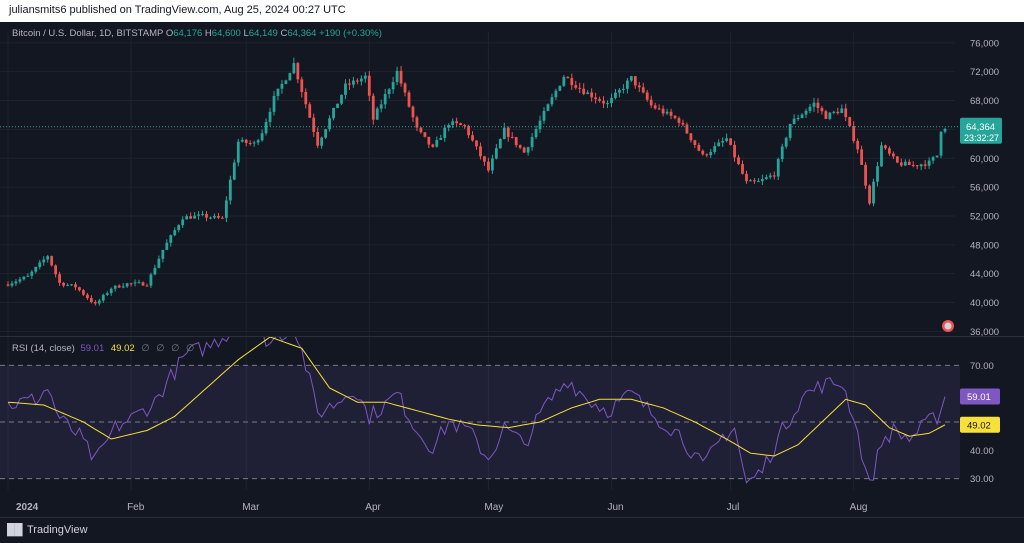 The image size is (1024, 543). I want to click on close-value: 64,364, so click(302, 33).